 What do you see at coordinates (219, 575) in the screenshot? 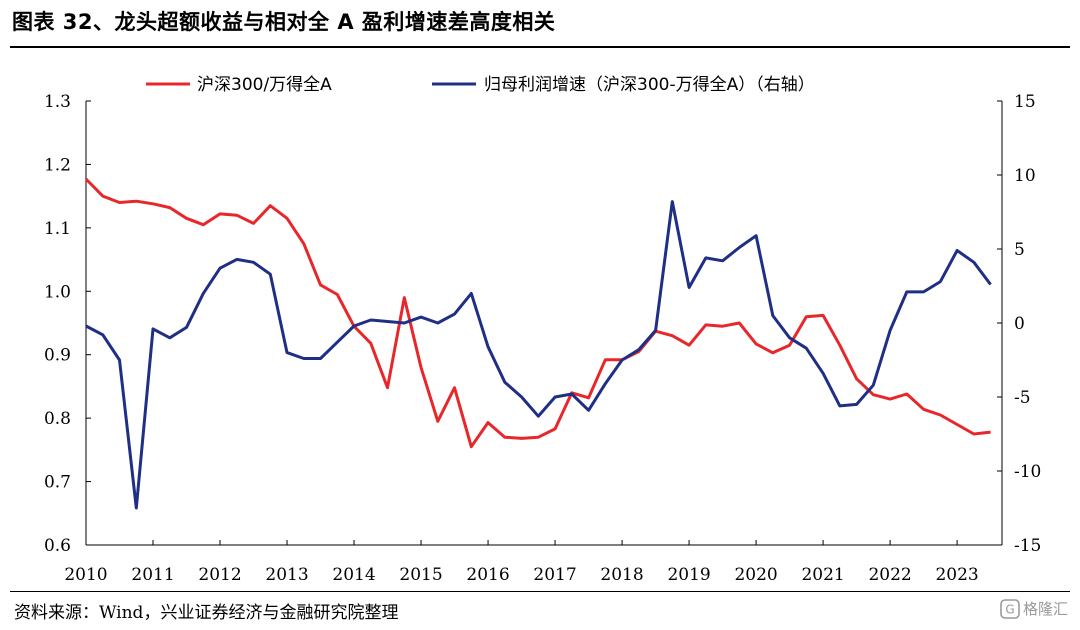
I see `x-tick-label: 2012` at bounding box center [219, 575].